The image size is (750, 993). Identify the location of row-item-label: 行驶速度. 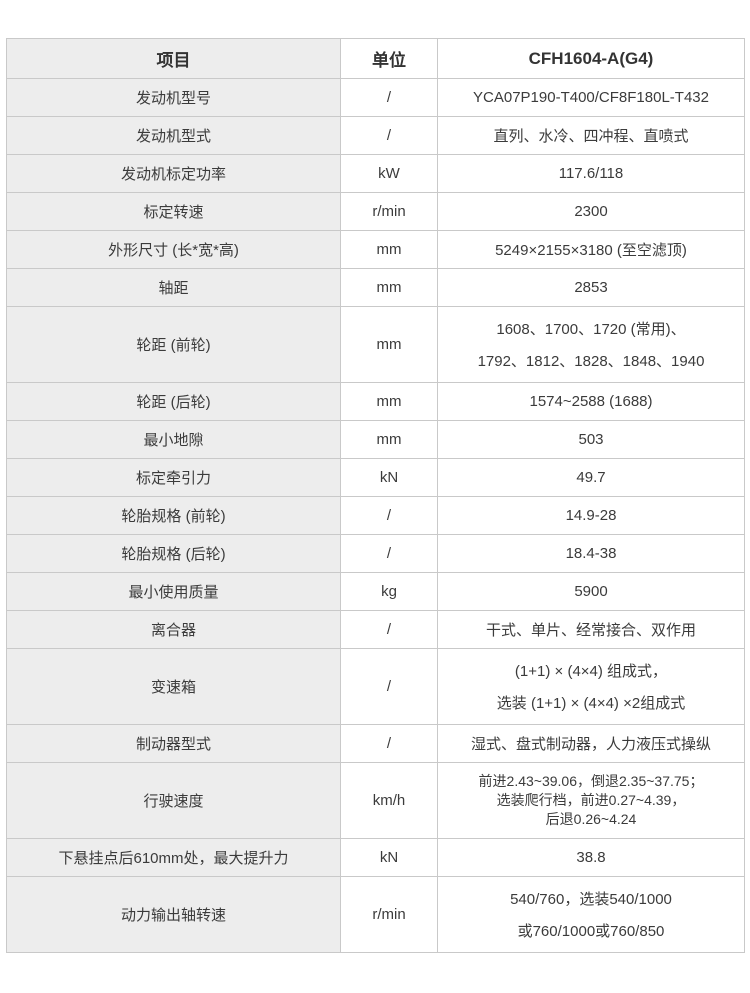
(173, 800).